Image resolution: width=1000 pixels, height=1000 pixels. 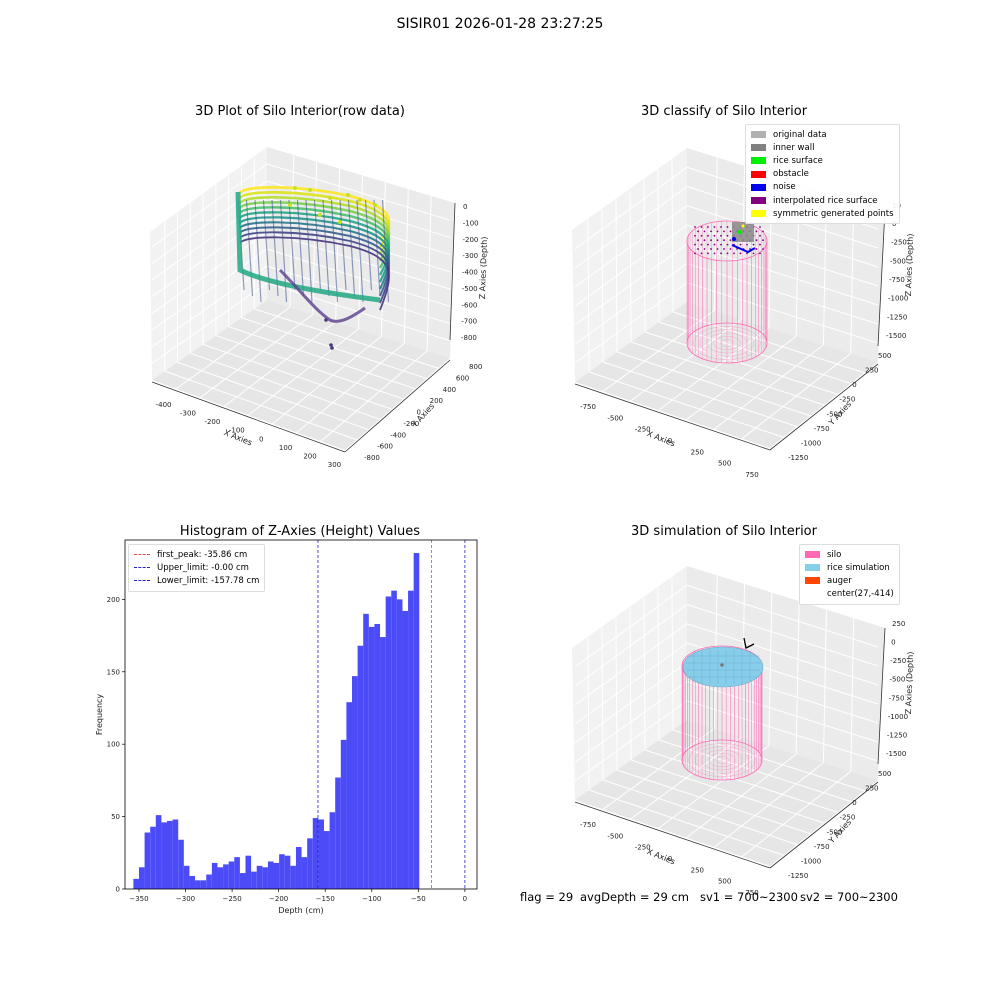 I want to click on y-tick-label: 50, so click(x=115, y=817).